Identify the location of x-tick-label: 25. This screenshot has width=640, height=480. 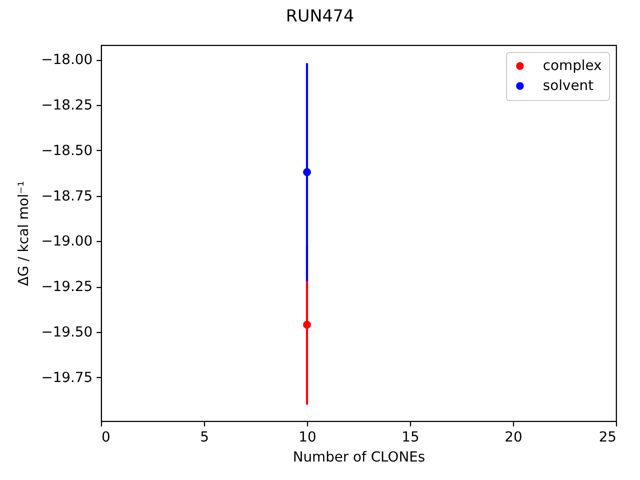
(607, 437).